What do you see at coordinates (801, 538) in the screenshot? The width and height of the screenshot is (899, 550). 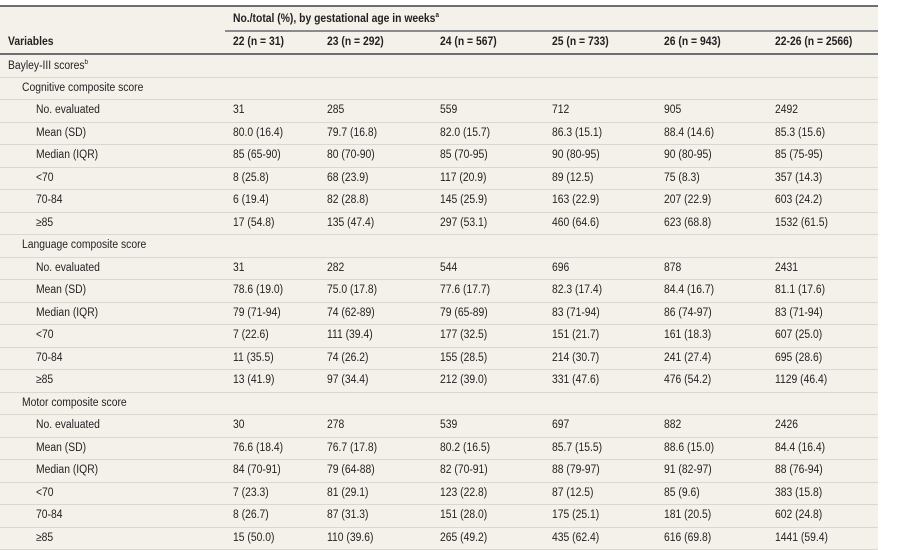 I see `cell-value: 1441 (59.4)` at bounding box center [801, 538].